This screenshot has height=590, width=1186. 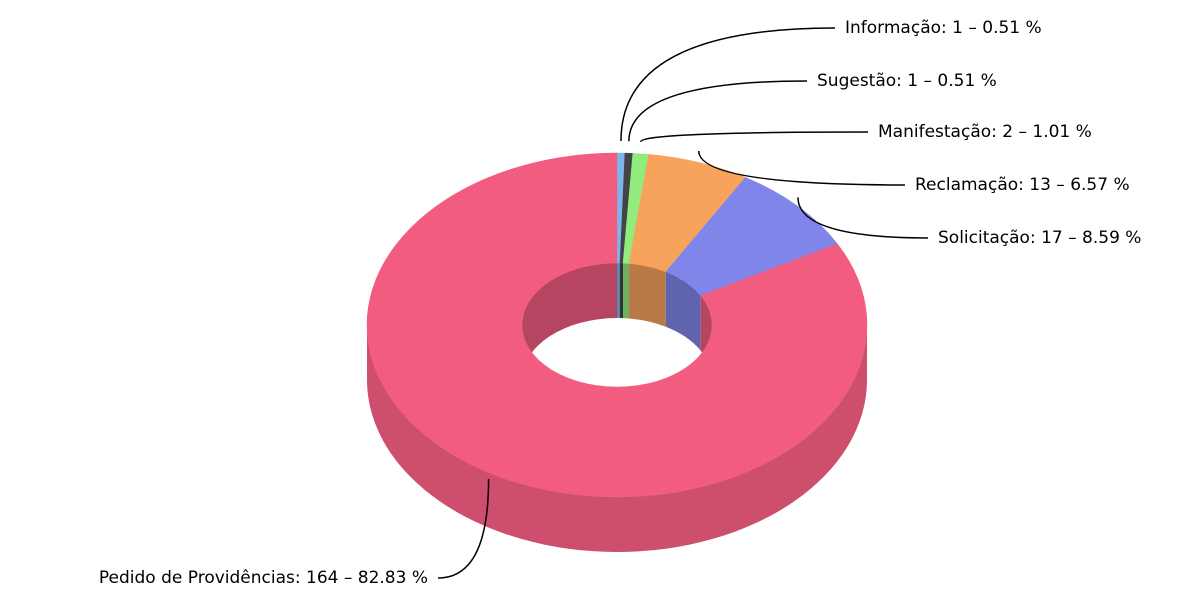 What do you see at coordinates (263, 578) in the screenshot?
I see `data-label: Pedido de Providências: 164 – 82.83 %` at bounding box center [263, 578].